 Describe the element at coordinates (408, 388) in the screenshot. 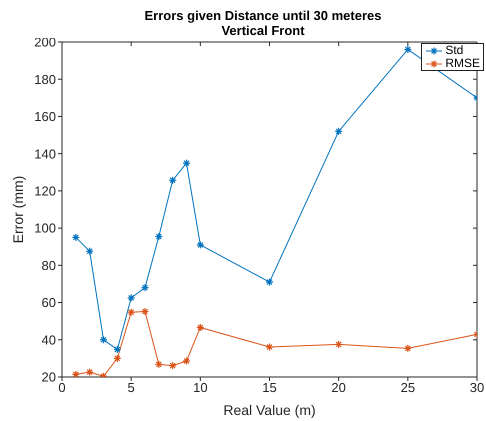

I see `x-tick-label: 25` at that location.